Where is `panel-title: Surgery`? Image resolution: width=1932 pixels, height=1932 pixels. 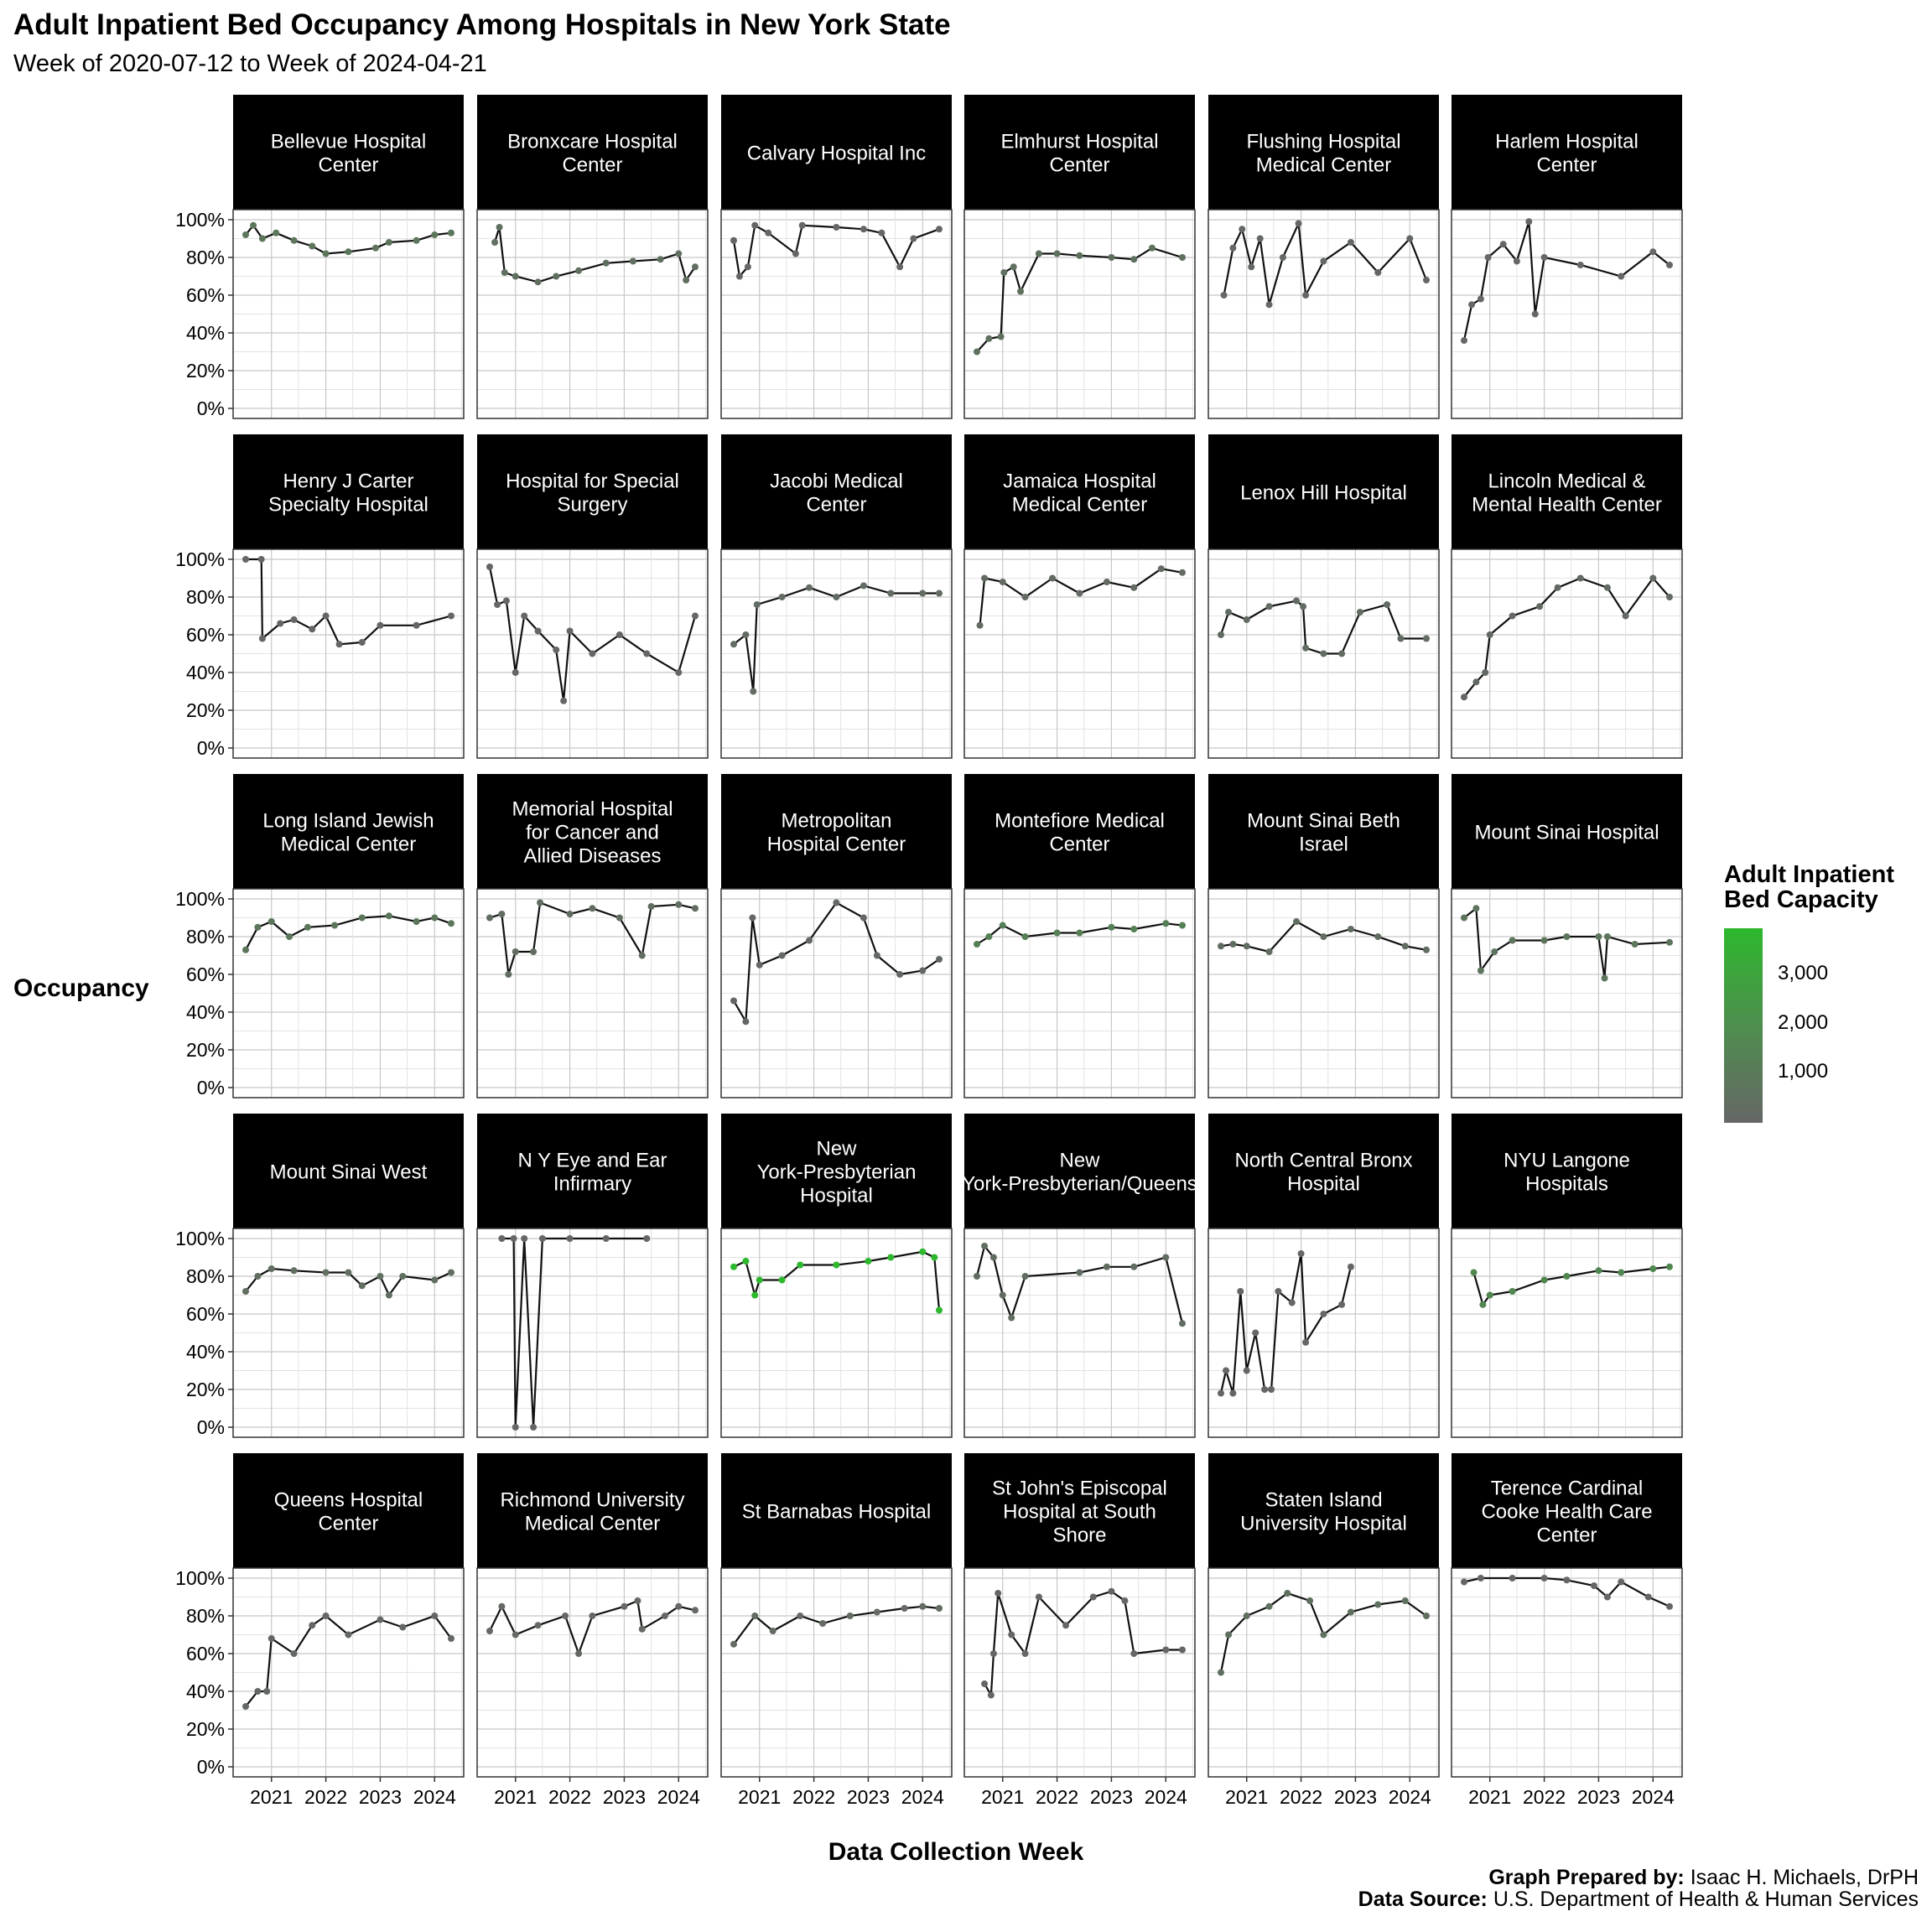 panel-title: Surgery is located at coordinates (592, 505).